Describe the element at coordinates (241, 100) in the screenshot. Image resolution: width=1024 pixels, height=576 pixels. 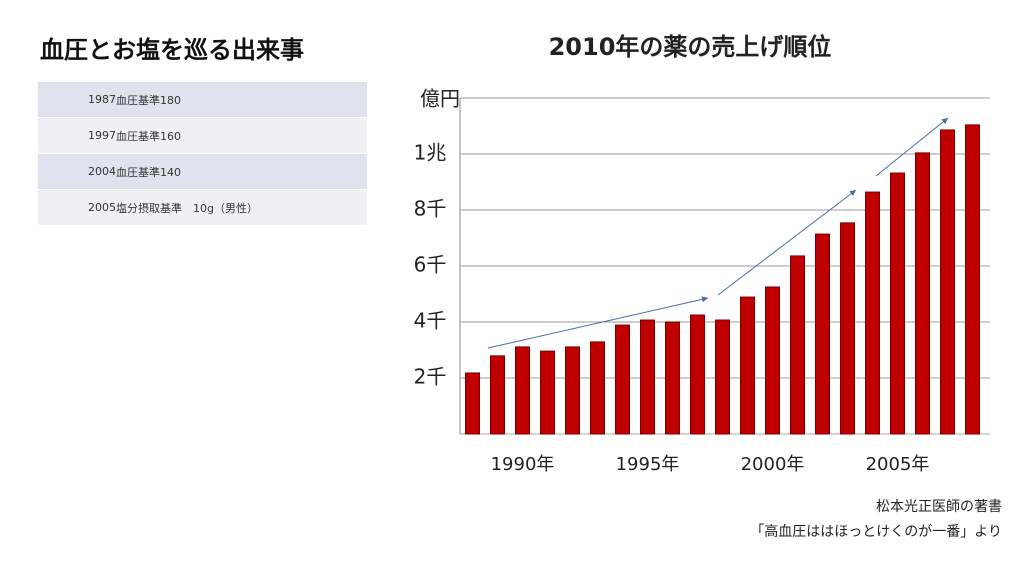
I see `event-cell: 血圧基準180` at that location.